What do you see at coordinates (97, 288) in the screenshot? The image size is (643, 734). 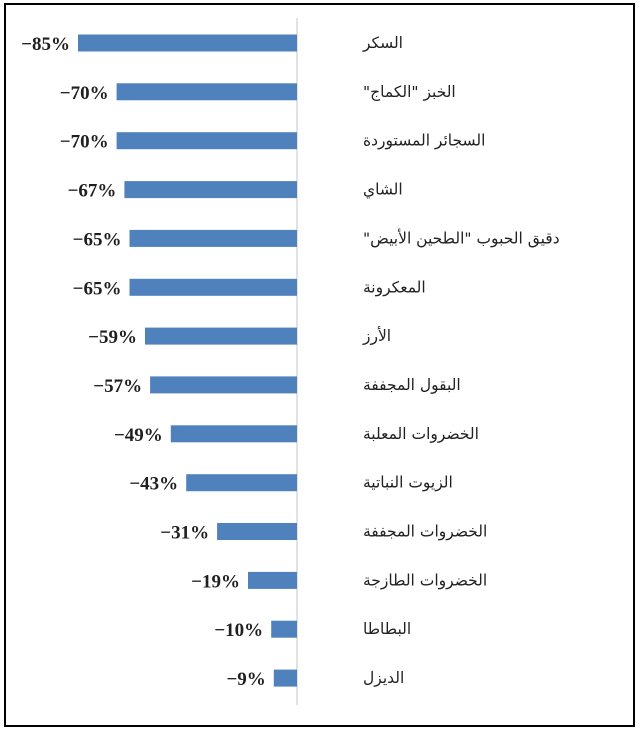 I see `value-label-5: −65%` at bounding box center [97, 288].